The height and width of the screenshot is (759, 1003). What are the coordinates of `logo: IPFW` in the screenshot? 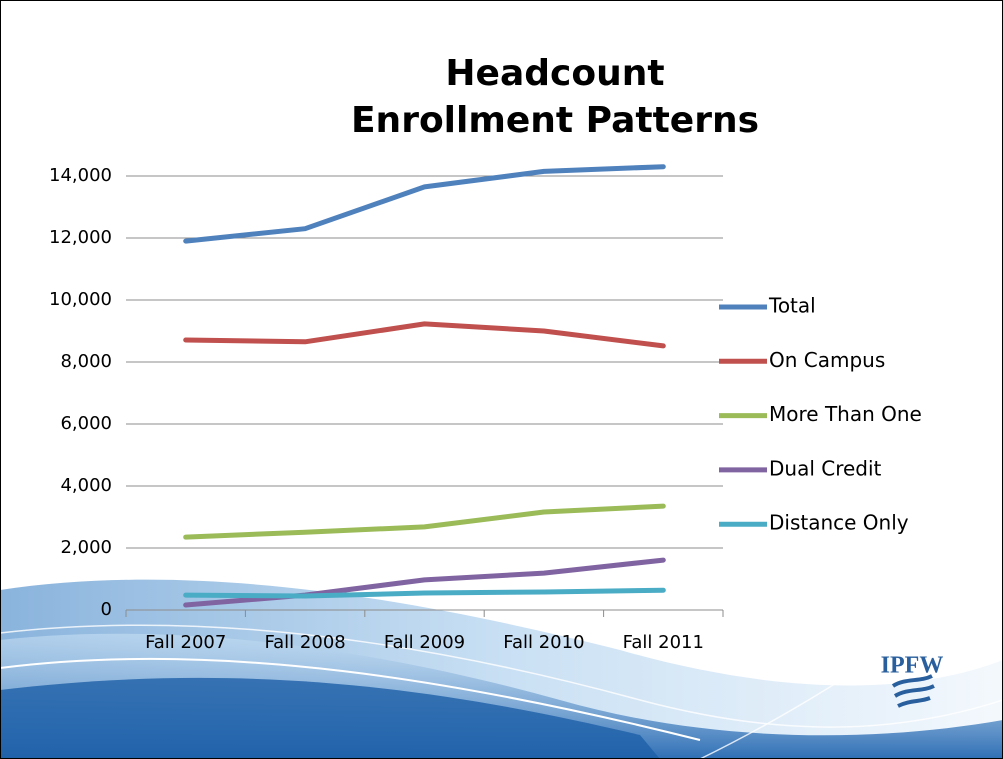 It's located at (912, 666).